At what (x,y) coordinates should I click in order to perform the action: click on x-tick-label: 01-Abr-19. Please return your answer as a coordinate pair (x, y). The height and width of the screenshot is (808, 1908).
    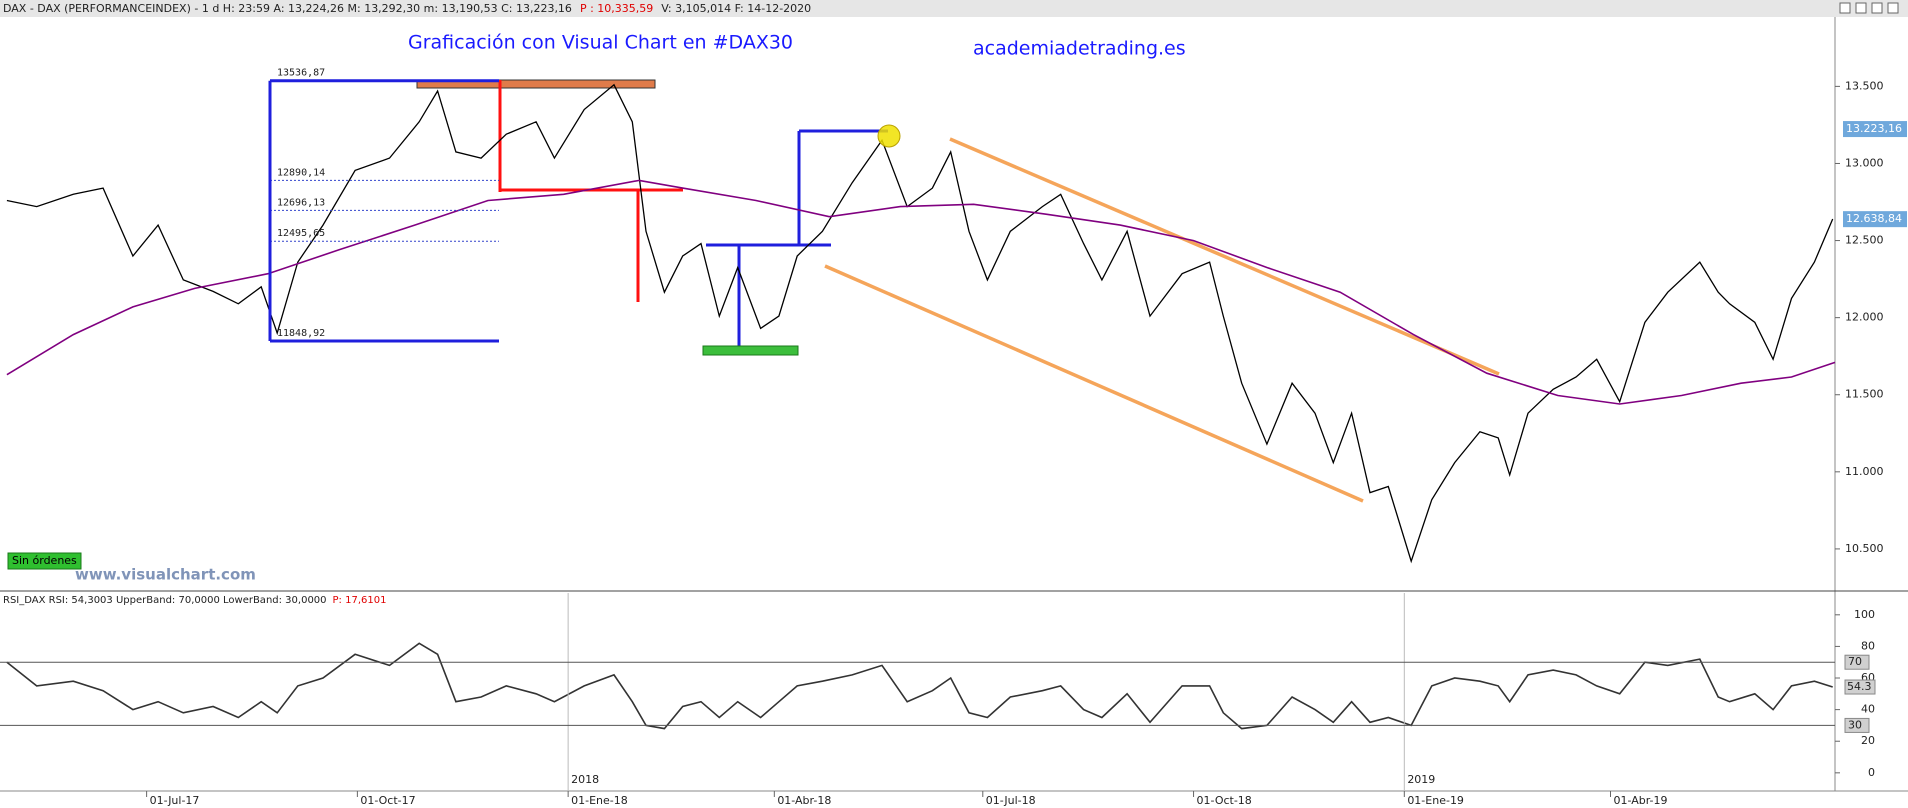
    Looking at the image, I should click on (1640, 800).